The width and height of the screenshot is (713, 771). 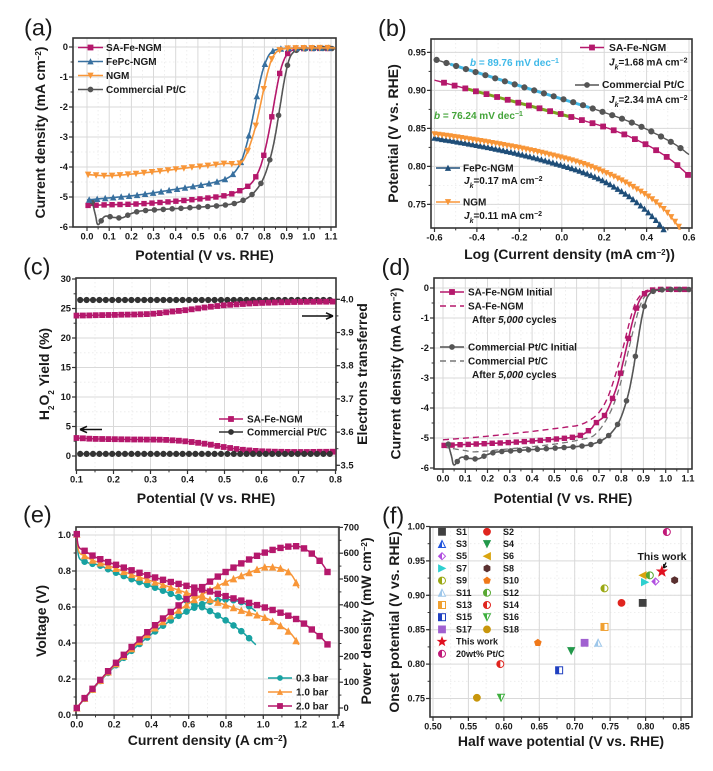 What do you see at coordinates (503, 183) in the screenshot?
I see `svg-text: Jk=0.17 mA cm−2` at bounding box center [503, 183].